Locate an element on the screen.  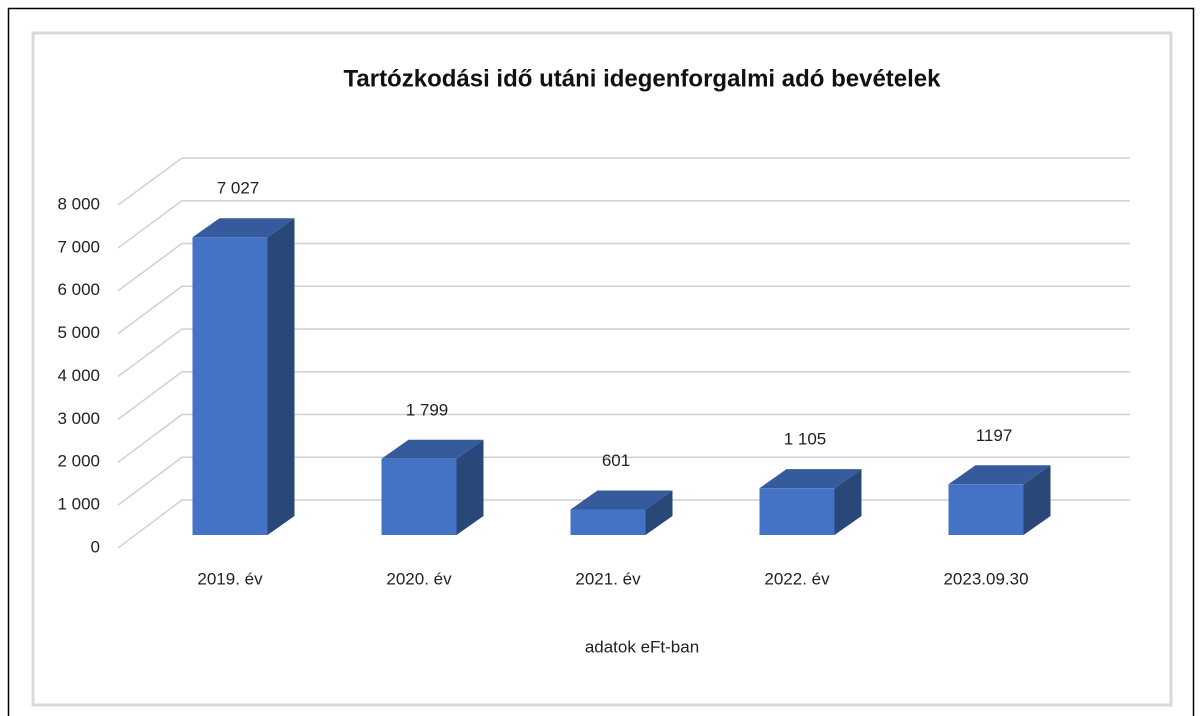
x-tick-label: 2022. év is located at coordinates (797, 578).